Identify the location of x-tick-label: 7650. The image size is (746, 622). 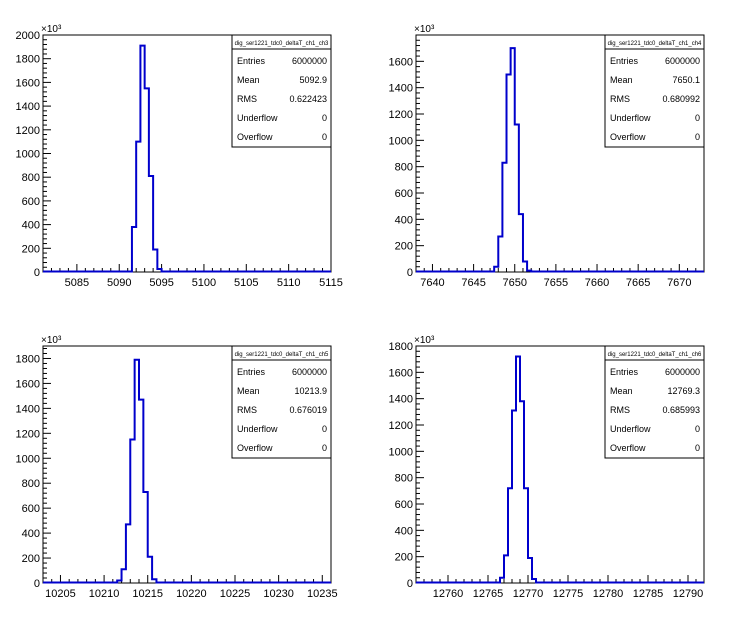
(515, 283).